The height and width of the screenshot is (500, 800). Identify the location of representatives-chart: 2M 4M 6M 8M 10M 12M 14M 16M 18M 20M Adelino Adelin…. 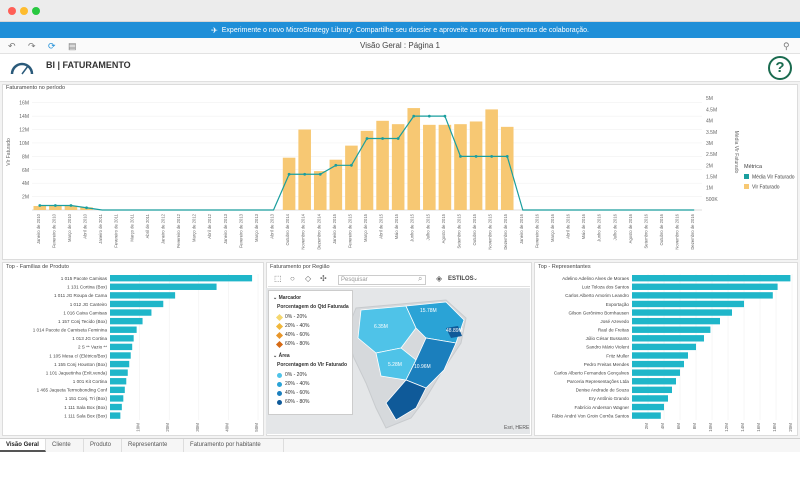
(666, 353).